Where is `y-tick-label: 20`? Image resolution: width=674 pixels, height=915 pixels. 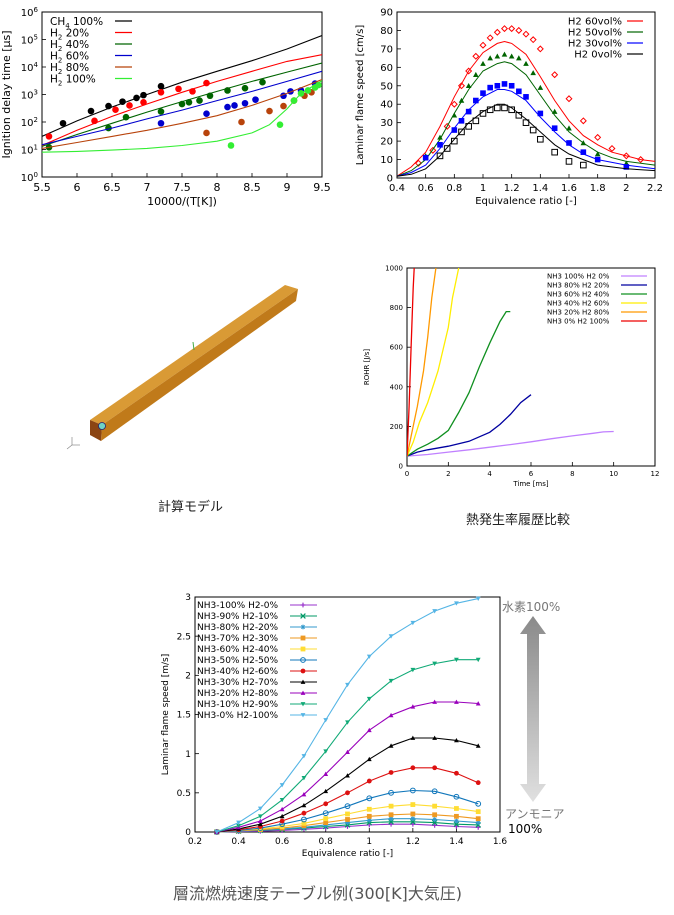 y-tick-label: 20 is located at coordinates (386, 142).